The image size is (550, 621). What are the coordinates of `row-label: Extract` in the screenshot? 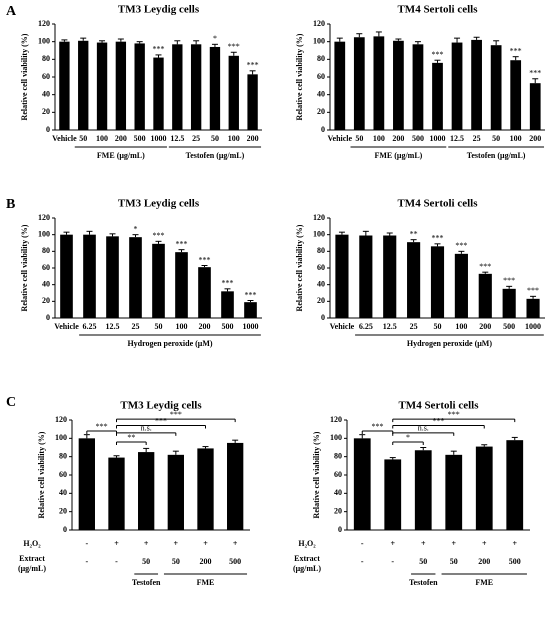 It's located at (307, 558).